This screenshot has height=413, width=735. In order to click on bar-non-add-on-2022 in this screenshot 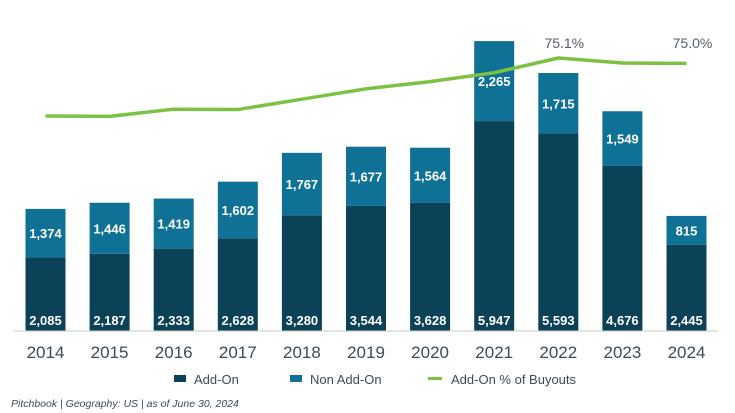, I will do `click(558, 103)`.